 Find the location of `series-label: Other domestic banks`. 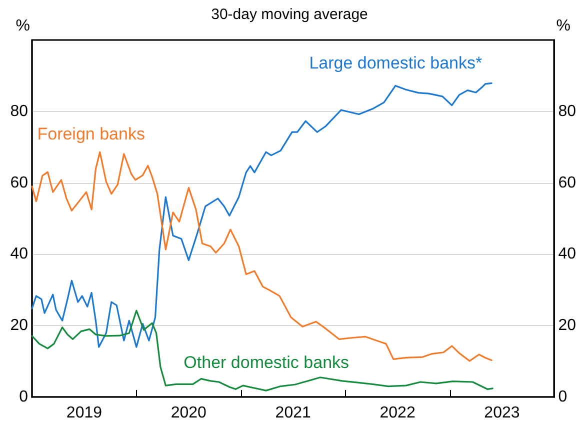

series-label: Other domestic banks is located at coordinates (267, 362).